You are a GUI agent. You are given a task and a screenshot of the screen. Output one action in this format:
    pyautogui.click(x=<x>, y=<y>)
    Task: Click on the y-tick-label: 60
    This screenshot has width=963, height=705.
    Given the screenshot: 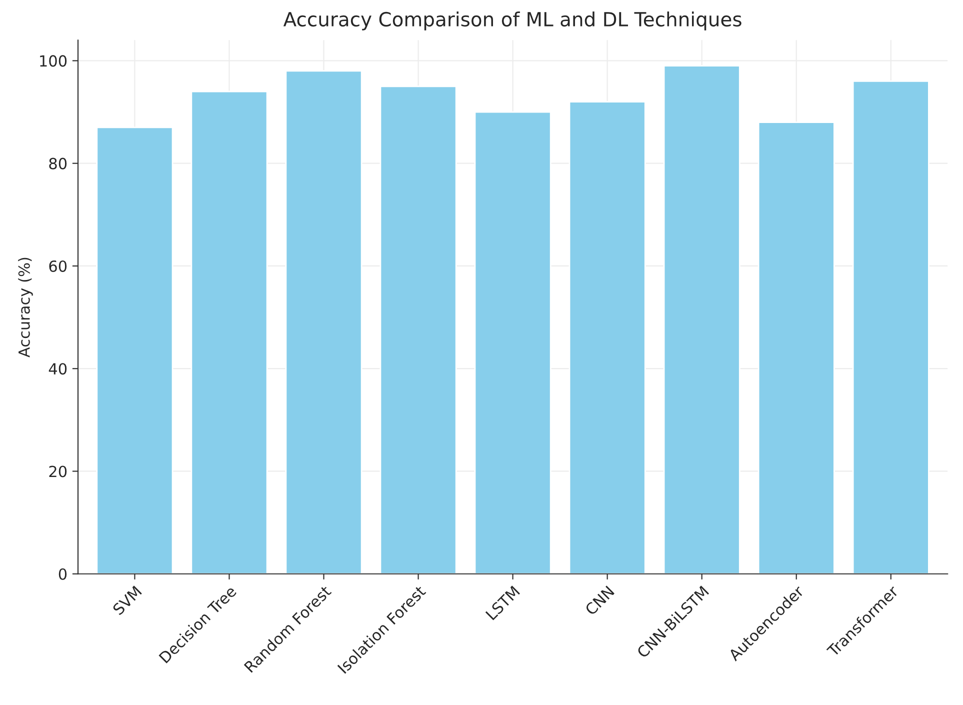 What is the action you would take?
    pyautogui.click(x=58, y=266)
    